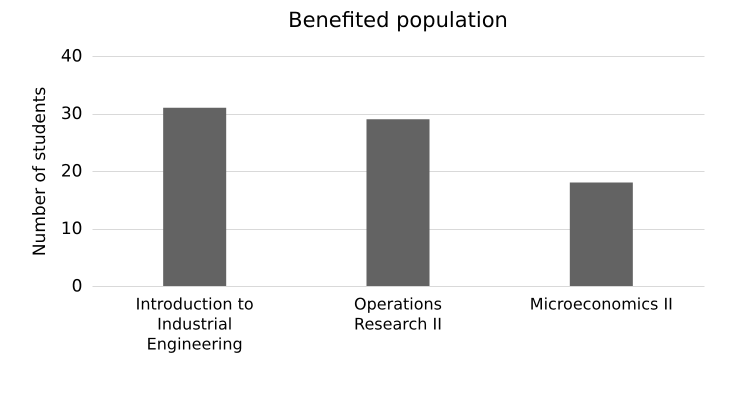 This screenshot has width=745, height=407. Describe the element at coordinates (77, 286) in the screenshot. I see `y-tick-label: 0` at that location.